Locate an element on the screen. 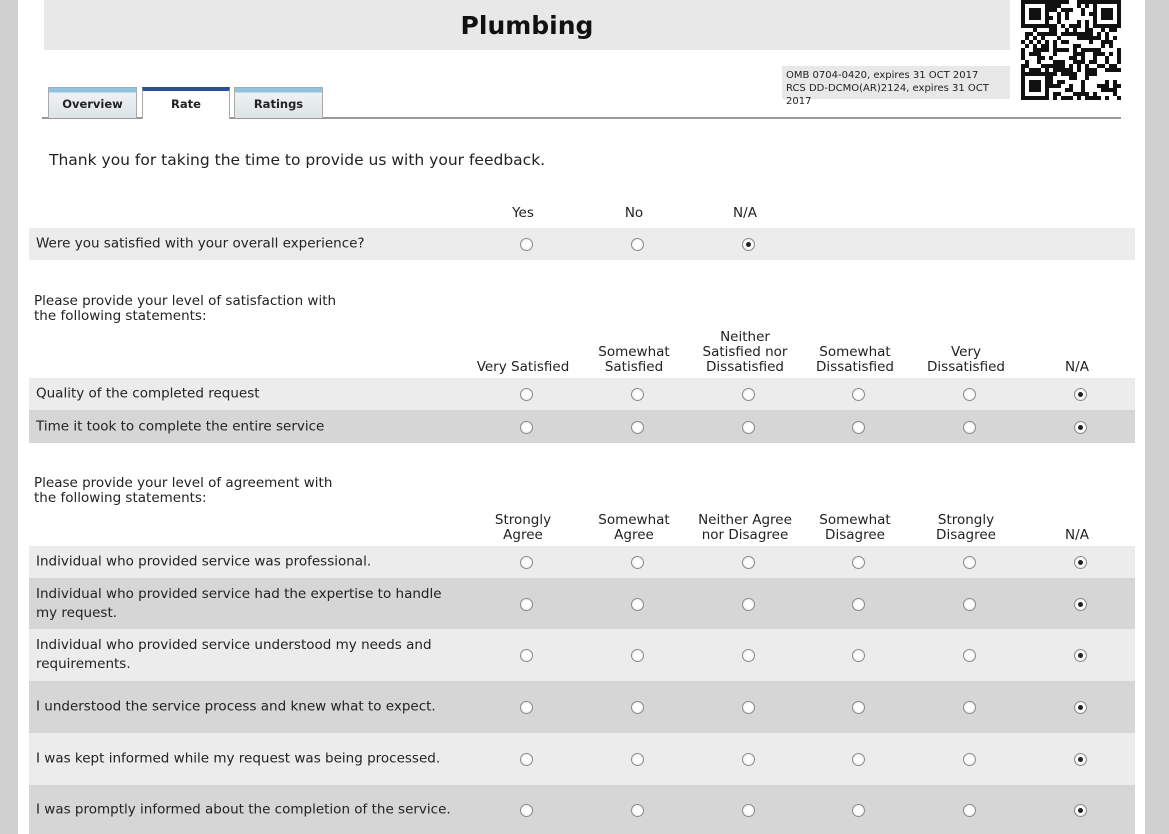  header-line: Strongly is located at coordinates (523, 520).